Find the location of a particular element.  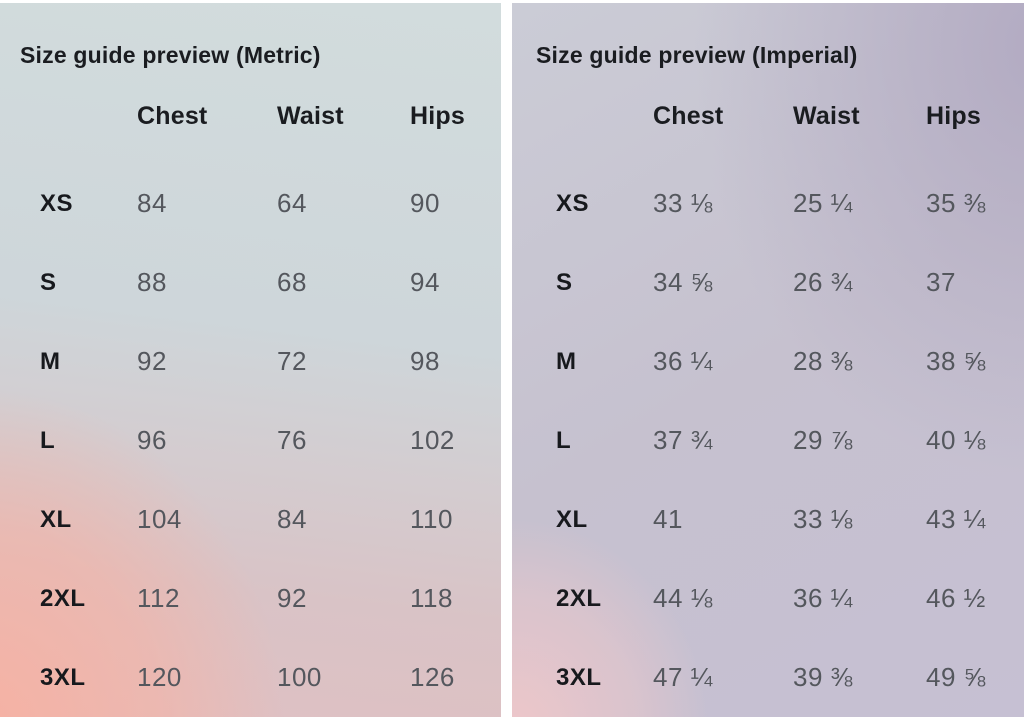

hips-value: 37 is located at coordinates (941, 282).